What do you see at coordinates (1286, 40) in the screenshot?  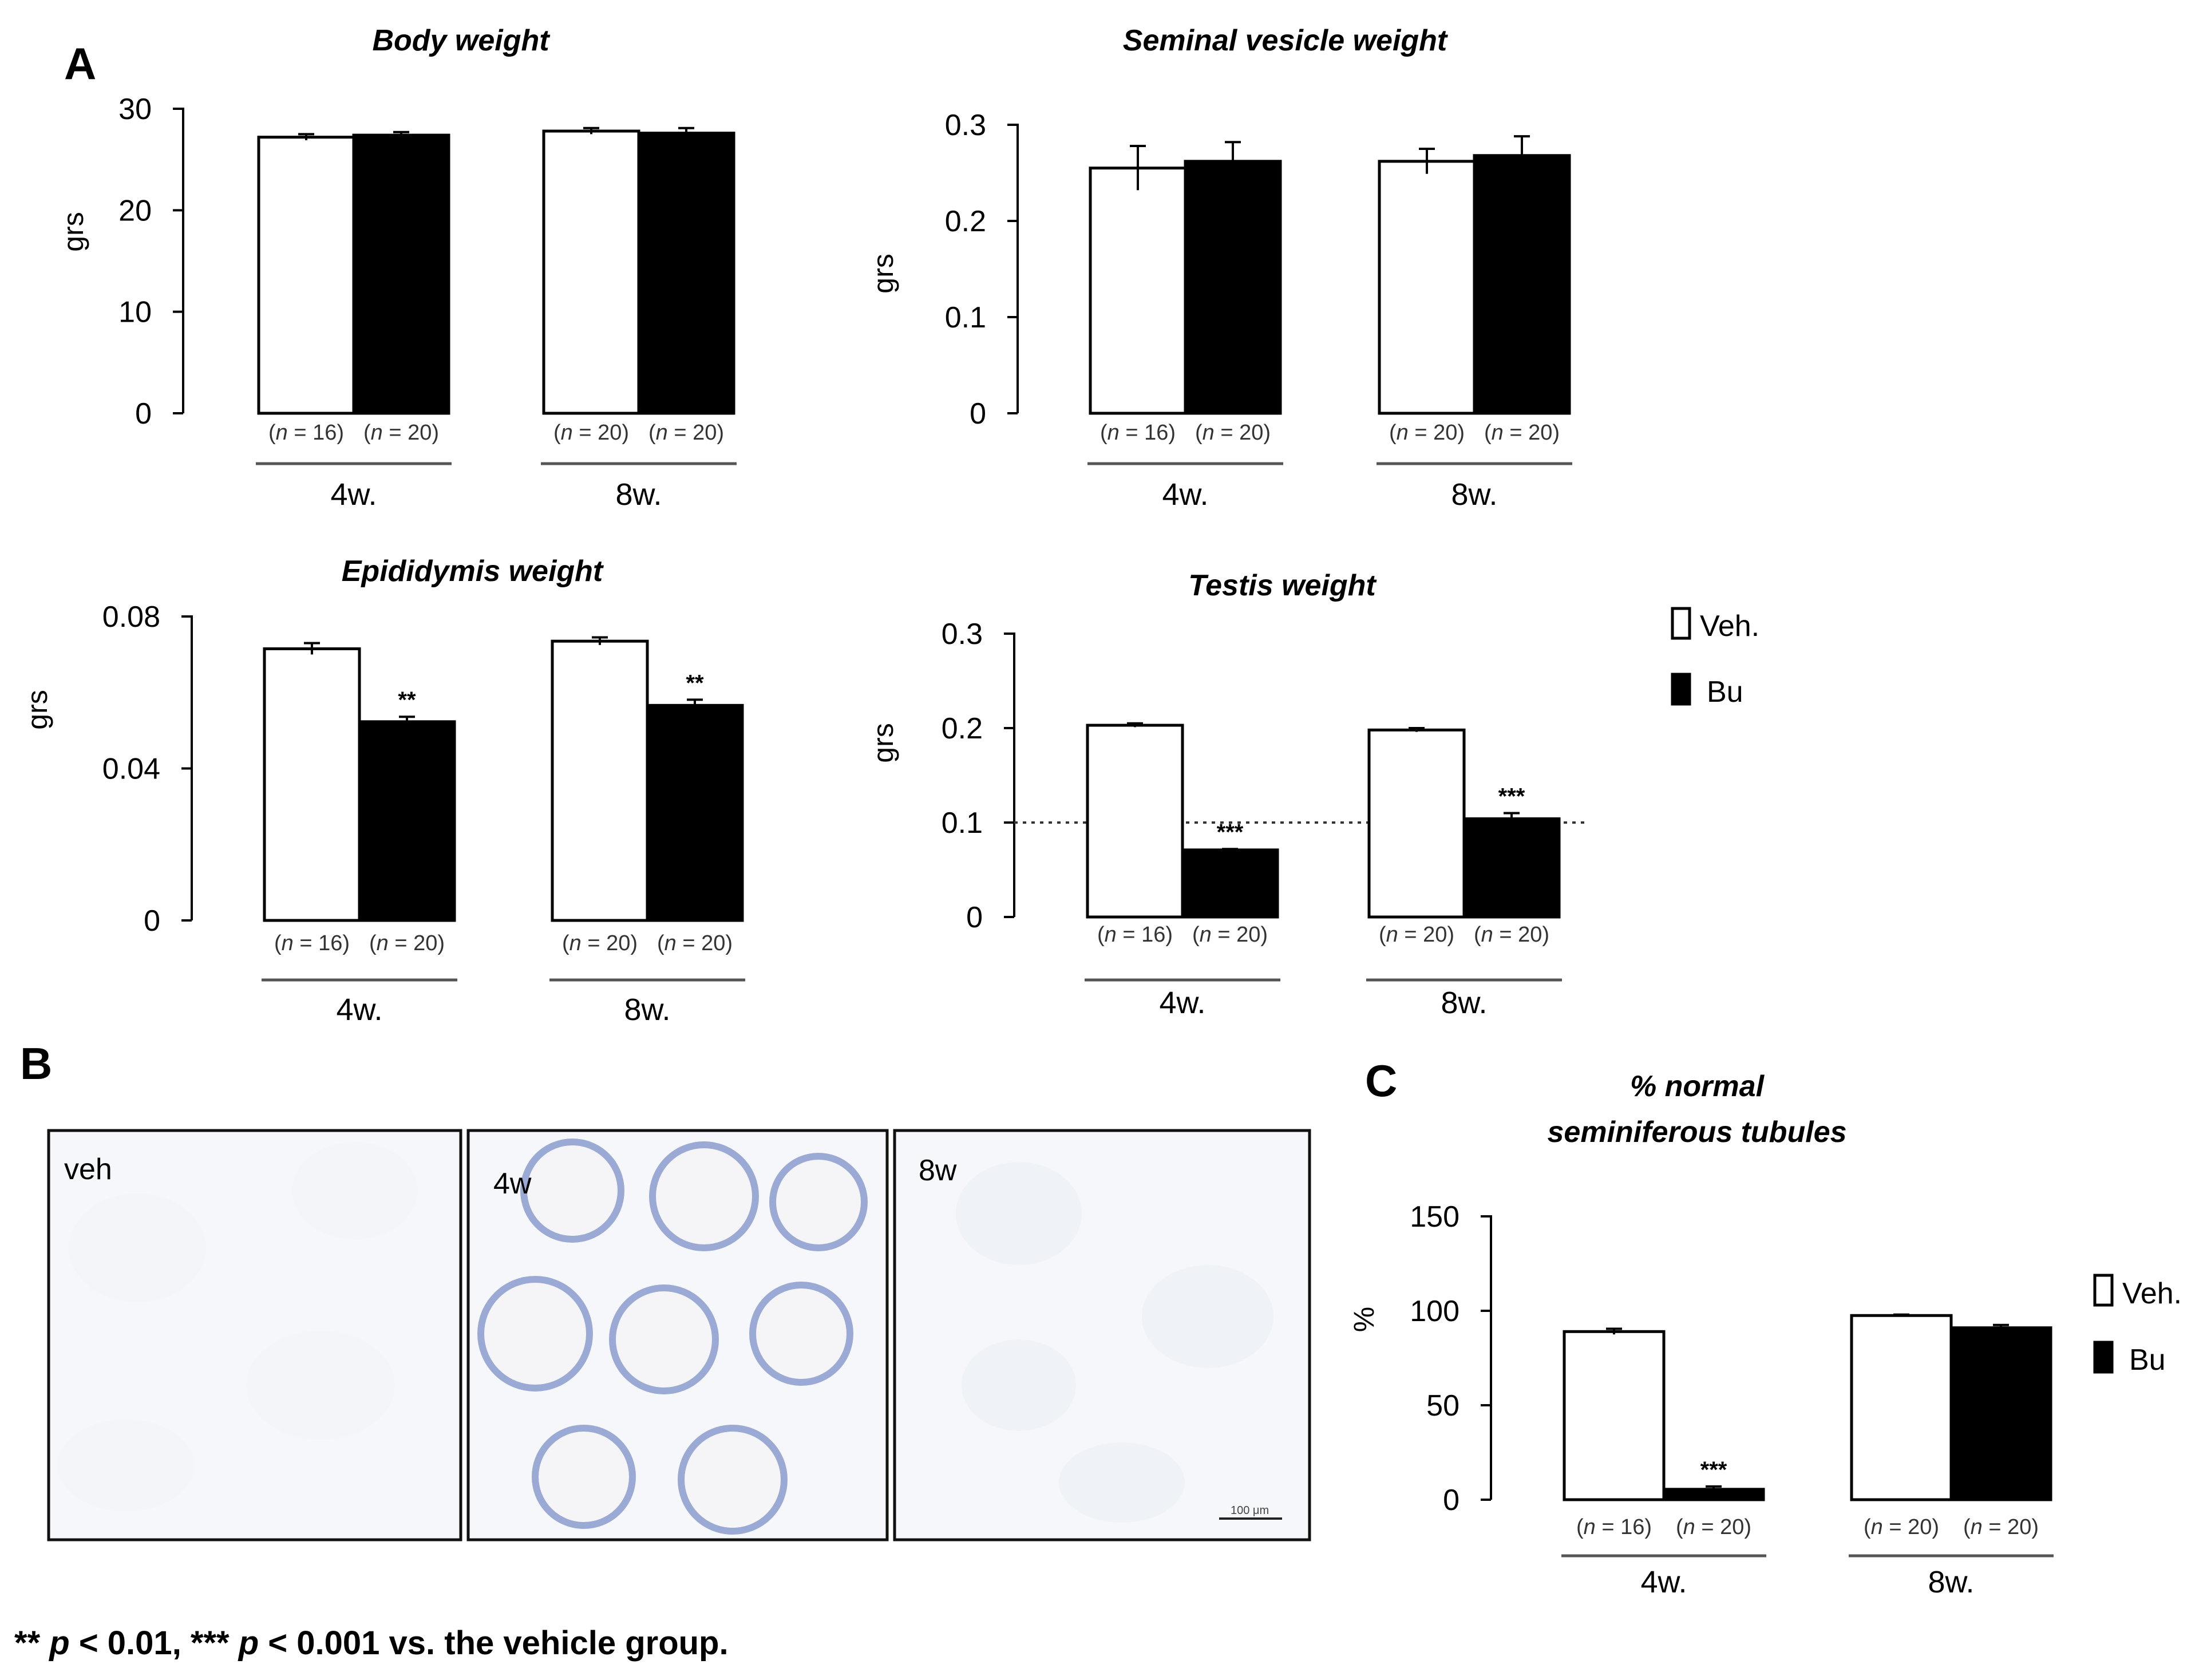 I see `chart-title: Seminal vesicle weight` at bounding box center [1286, 40].